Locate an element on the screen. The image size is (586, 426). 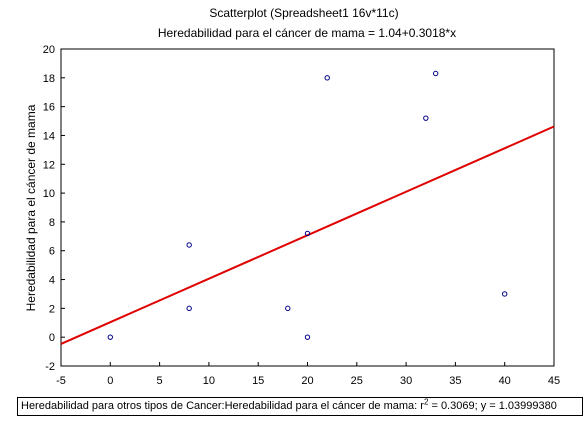
y-tick-label: 4 is located at coordinates (52, 281).